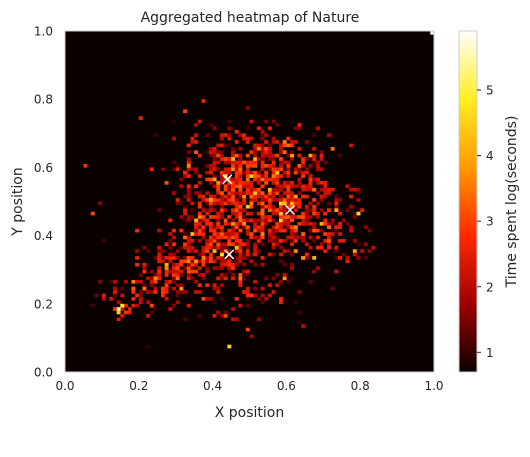 The height and width of the screenshot is (457, 530). Describe the element at coordinates (227, 179) in the screenshot. I see `x-marker` at that location.